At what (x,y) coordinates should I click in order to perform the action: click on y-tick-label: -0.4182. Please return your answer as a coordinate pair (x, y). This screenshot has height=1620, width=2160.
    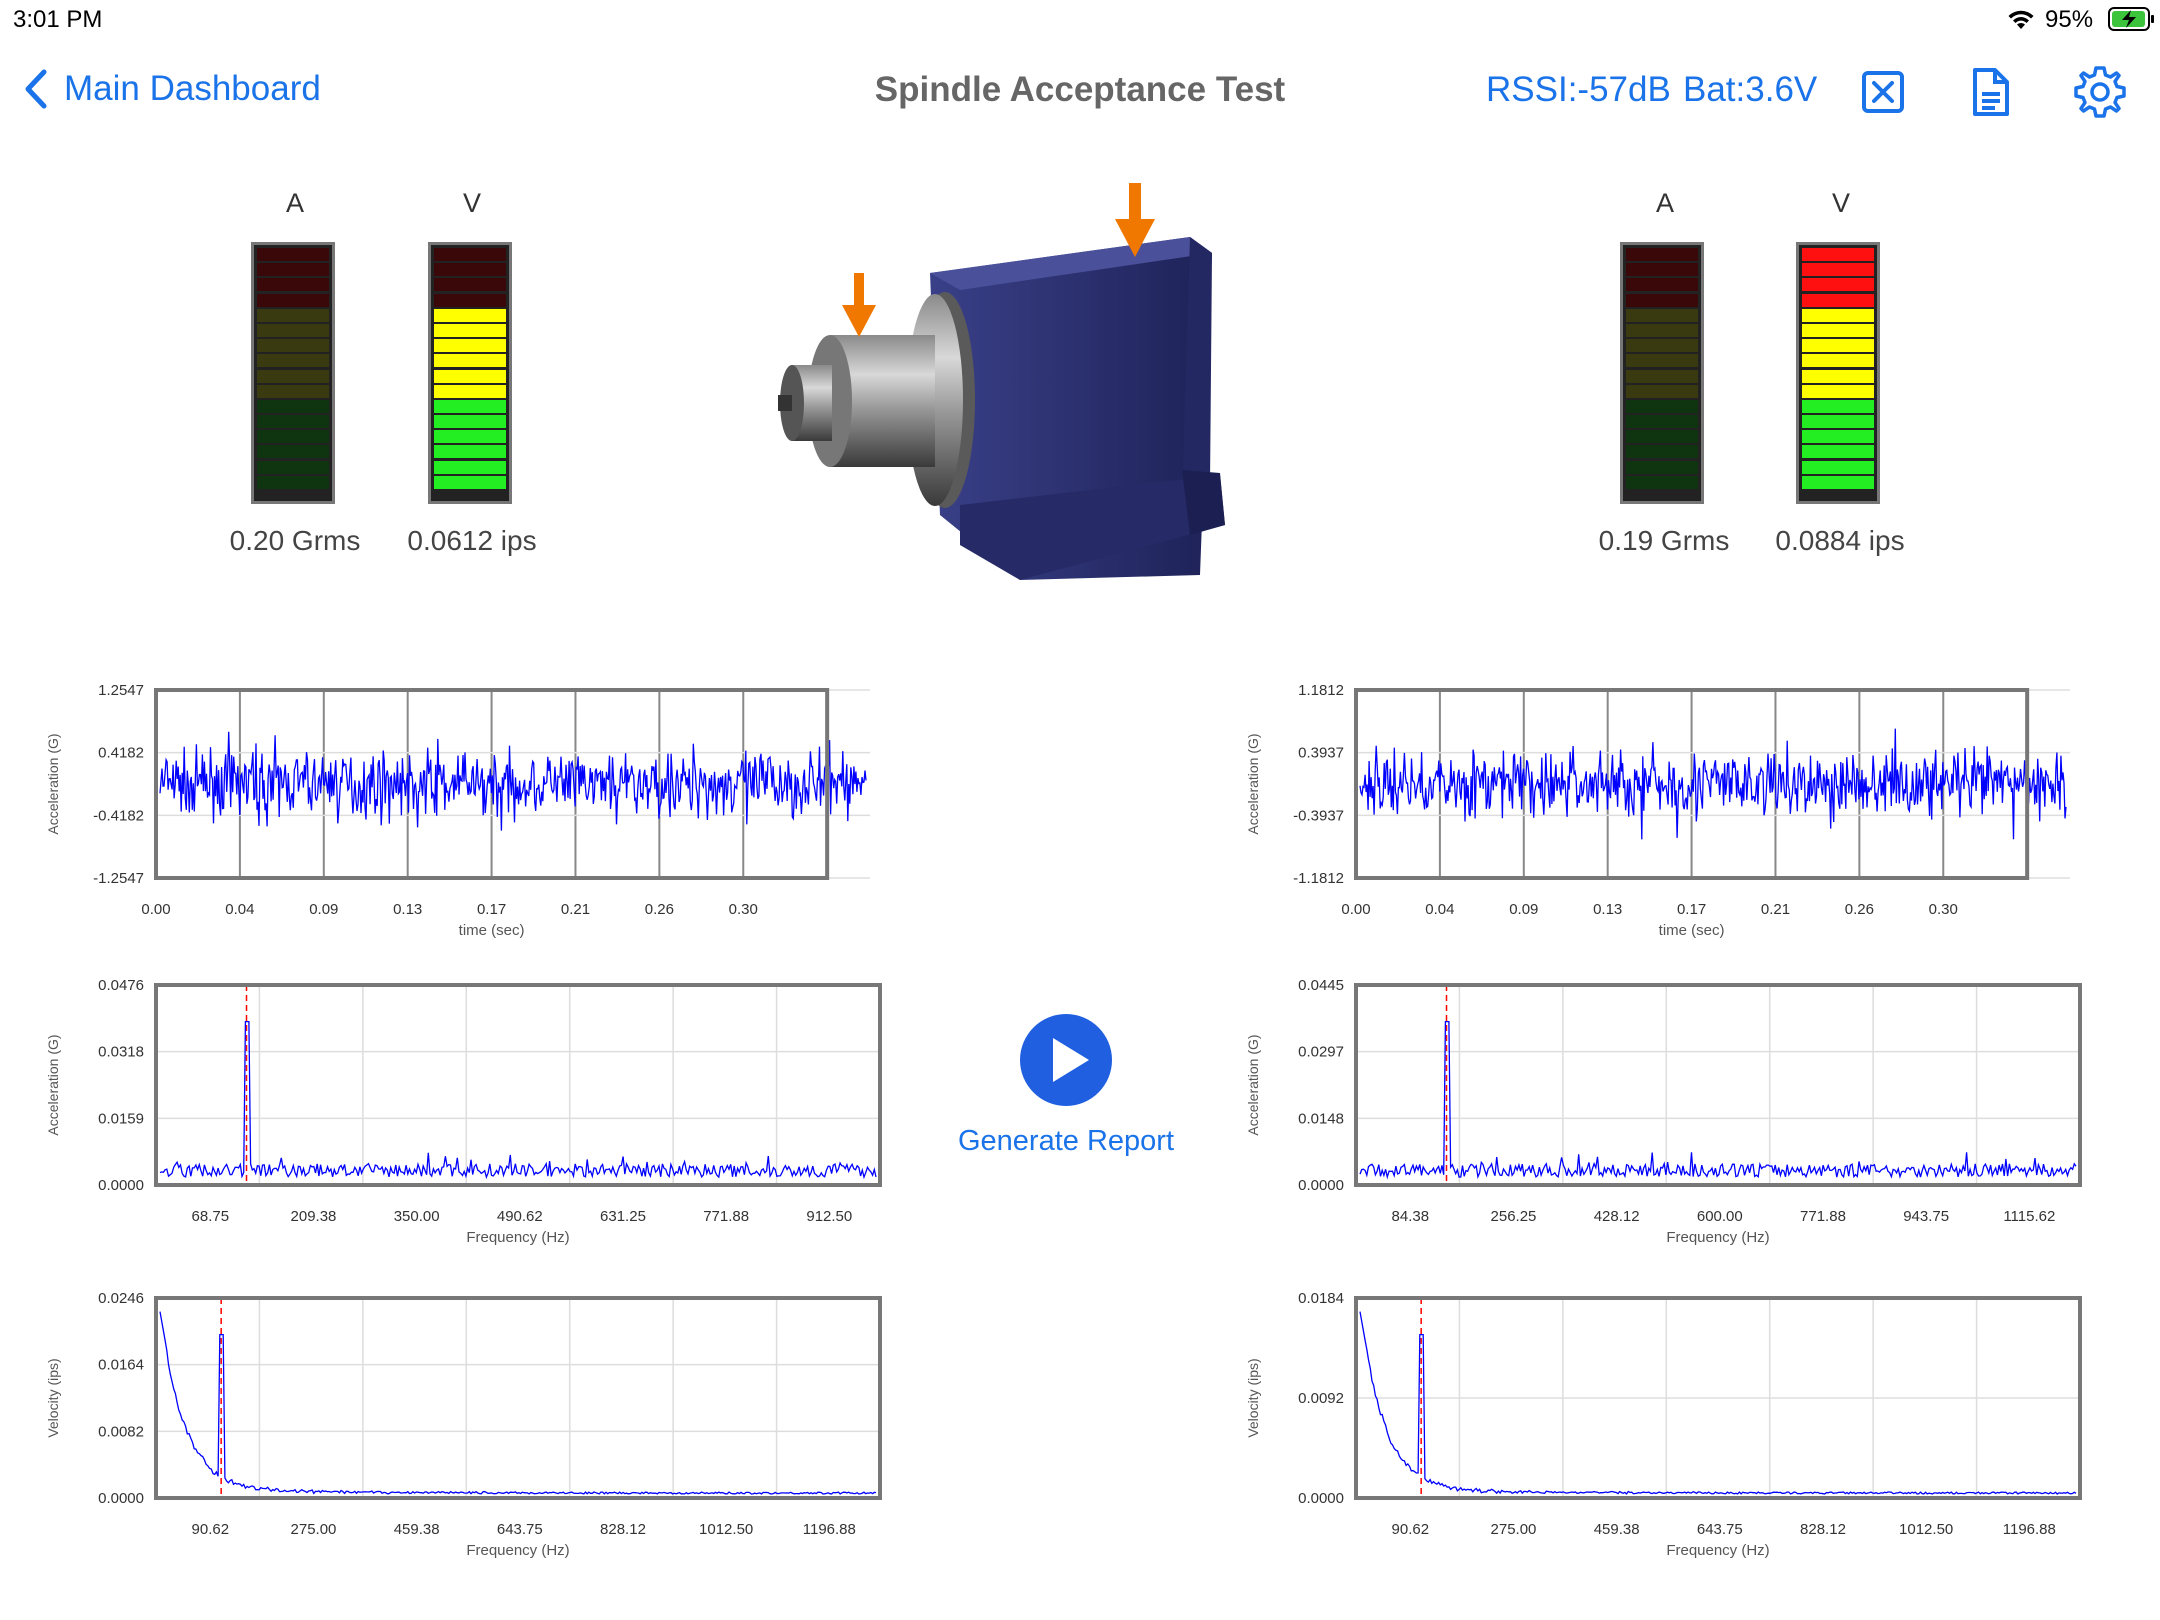
    Looking at the image, I should click on (118, 815).